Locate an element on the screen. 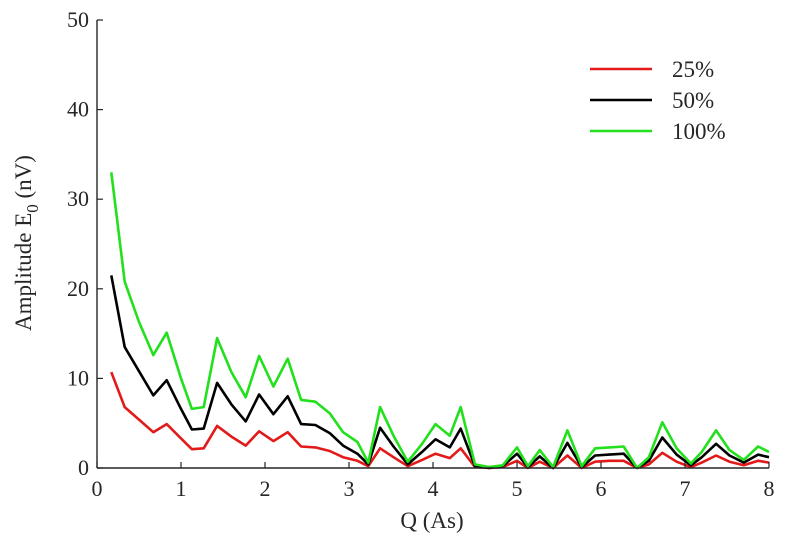  x-tick-label: 5 is located at coordinates (517, 488).